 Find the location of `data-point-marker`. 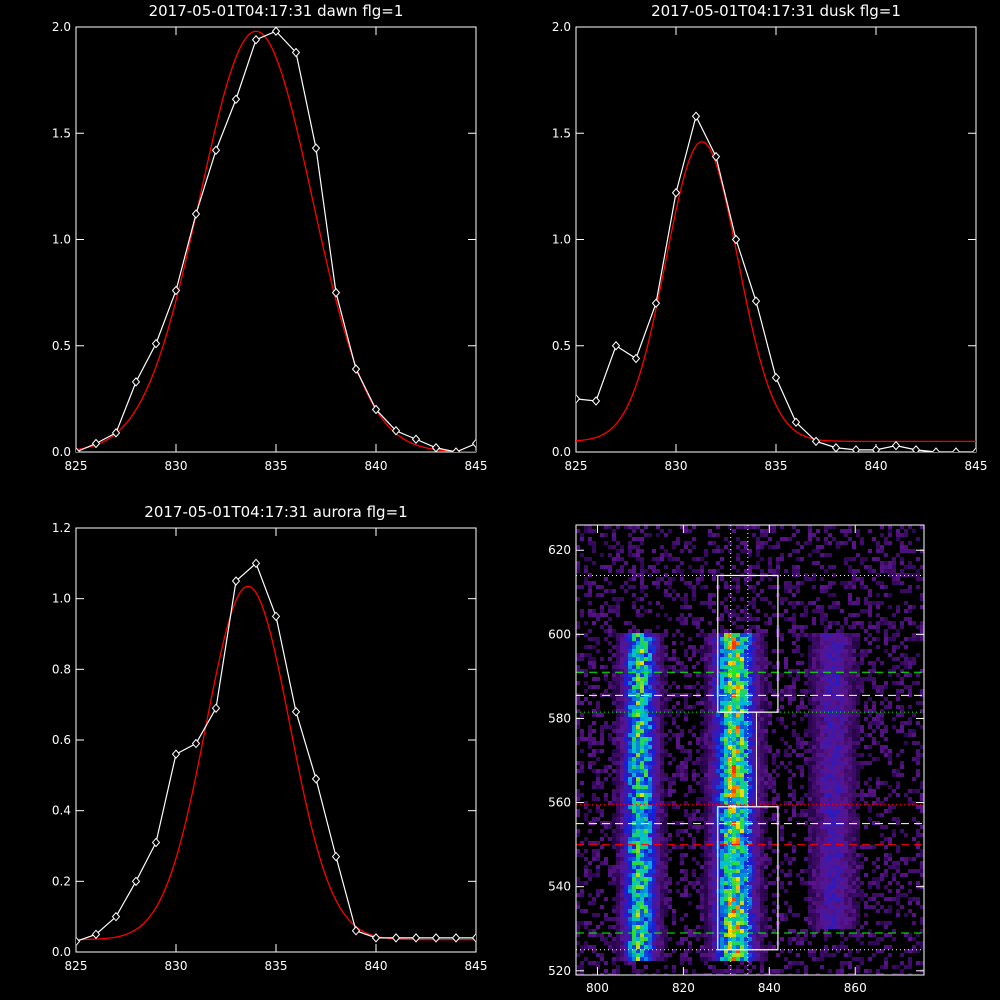

data-point-marker is located at coordinates (578, 399).